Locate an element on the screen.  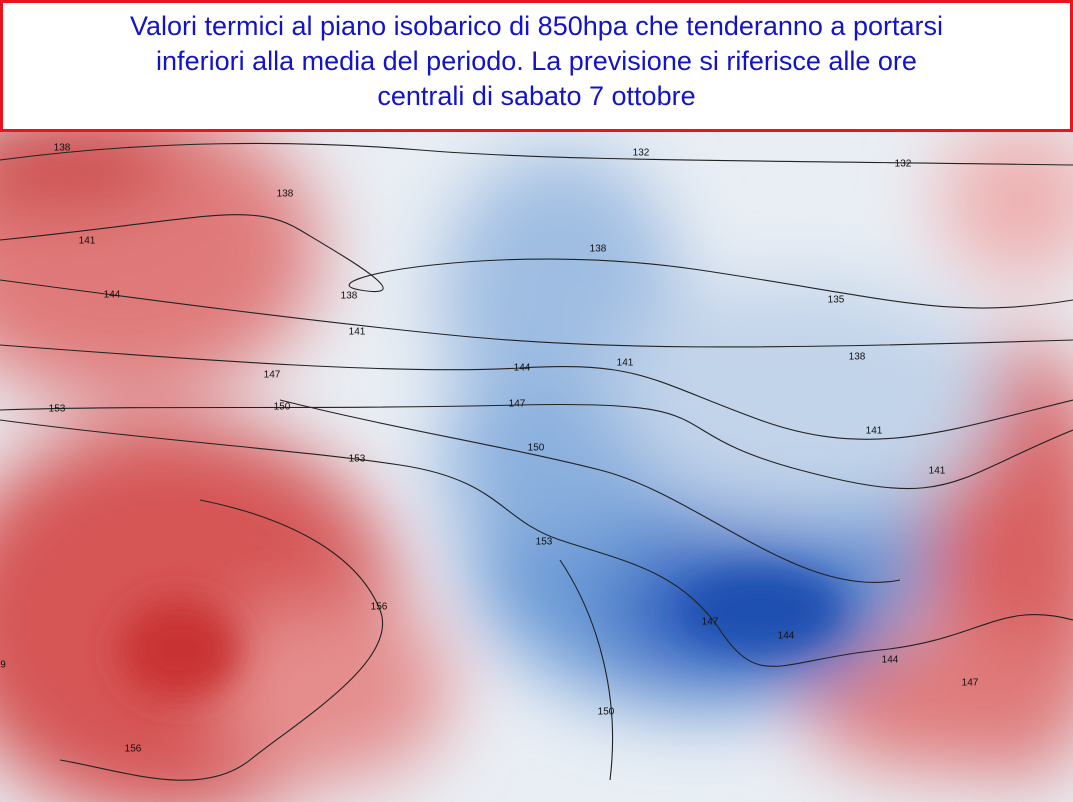
title-line: centrali di sabato 7 ottobre is located at coordinates (536, 96).